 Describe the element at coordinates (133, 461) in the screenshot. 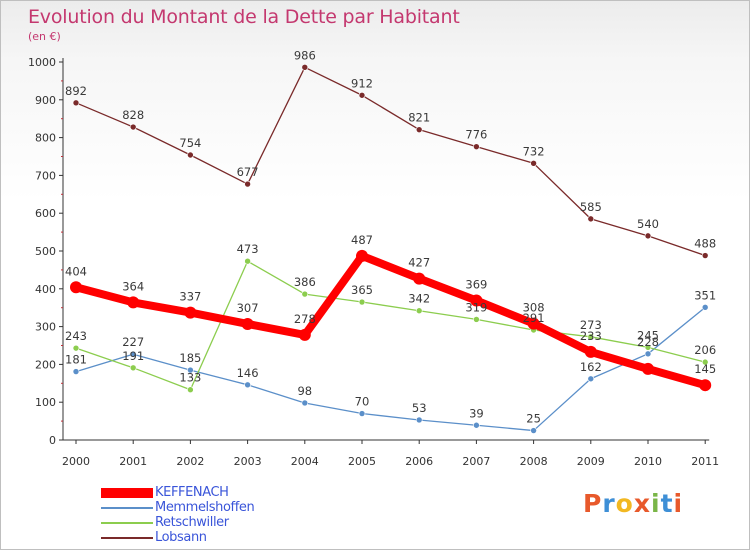

I see `x-tick-label: 2001` at that location.